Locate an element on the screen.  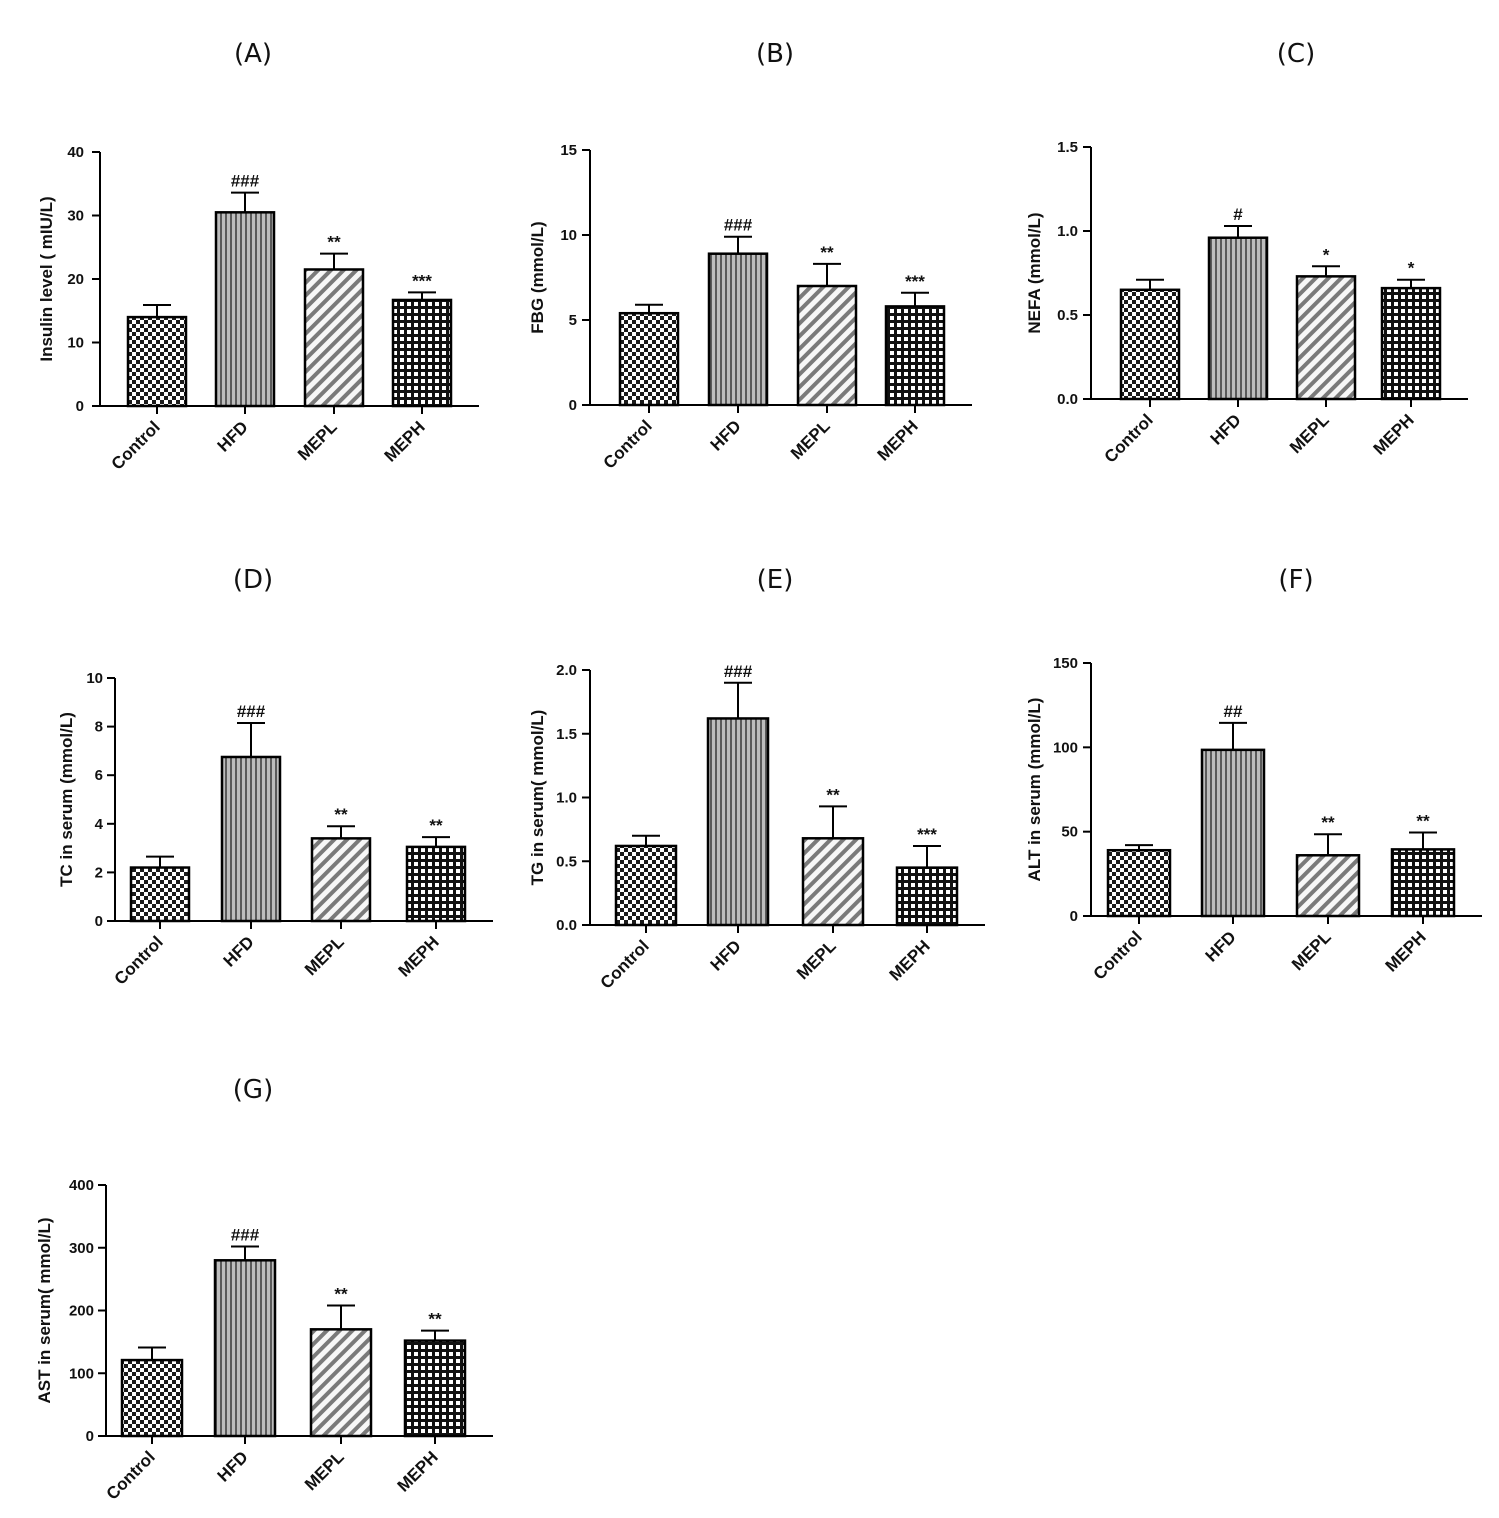
bar-group: ## HFD is located at coordinates (1233, 834).